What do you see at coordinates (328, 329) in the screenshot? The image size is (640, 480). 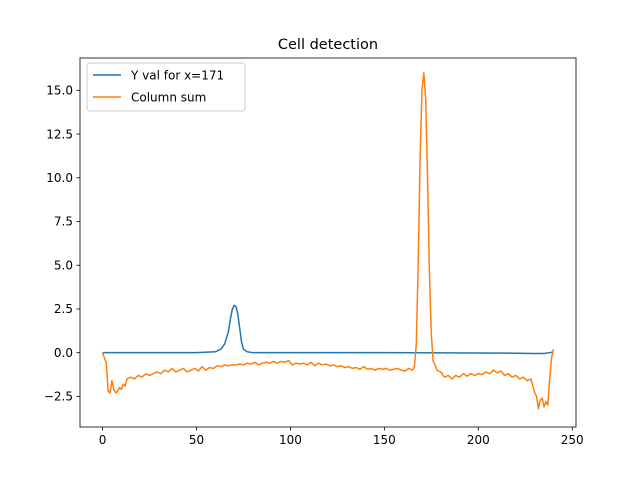 I see `series-line-y-val` at bounding box center [328, 329].